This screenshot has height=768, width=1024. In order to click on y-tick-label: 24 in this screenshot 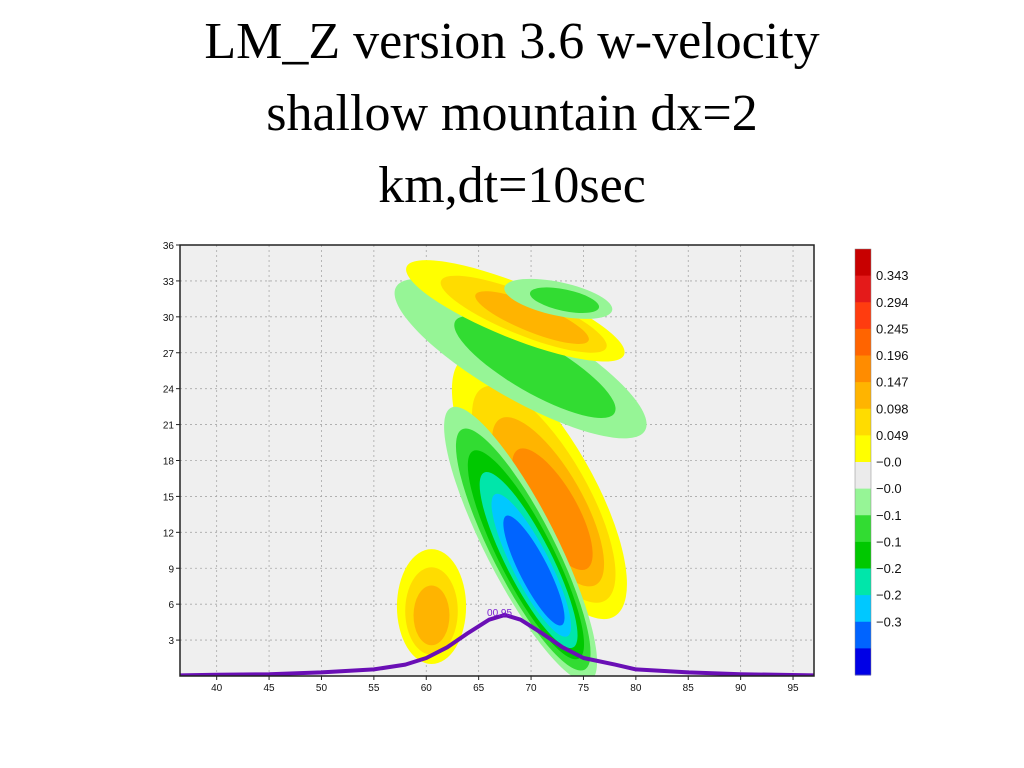, I will do `click(169, 390)`.